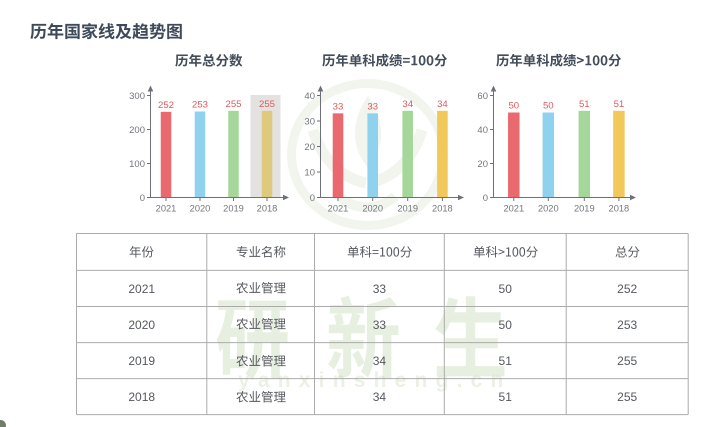  What do you see at coordinates (137, 96) in the screenshot?
I see `svg-text: 300` at bounding box center [137, 96].